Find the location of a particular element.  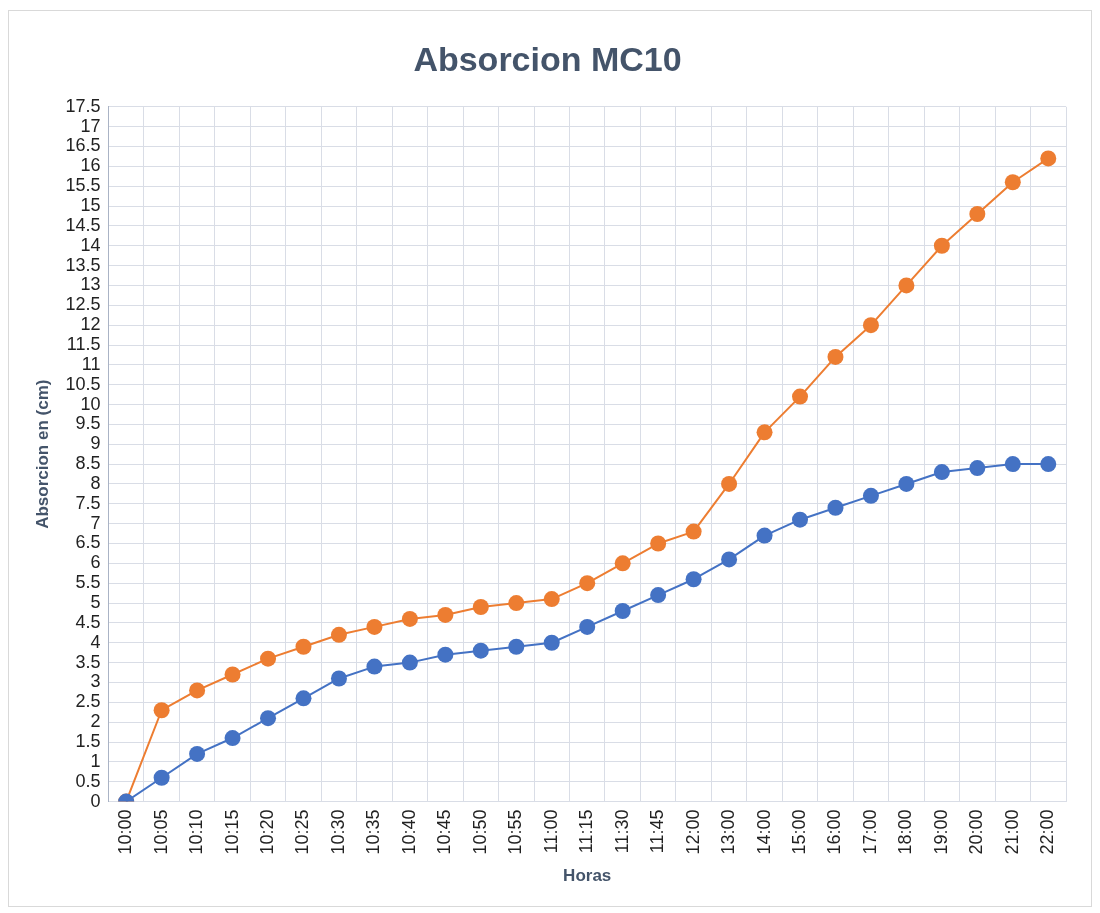

y-tick-label: 6.5 is located at coordinates (88, 542).